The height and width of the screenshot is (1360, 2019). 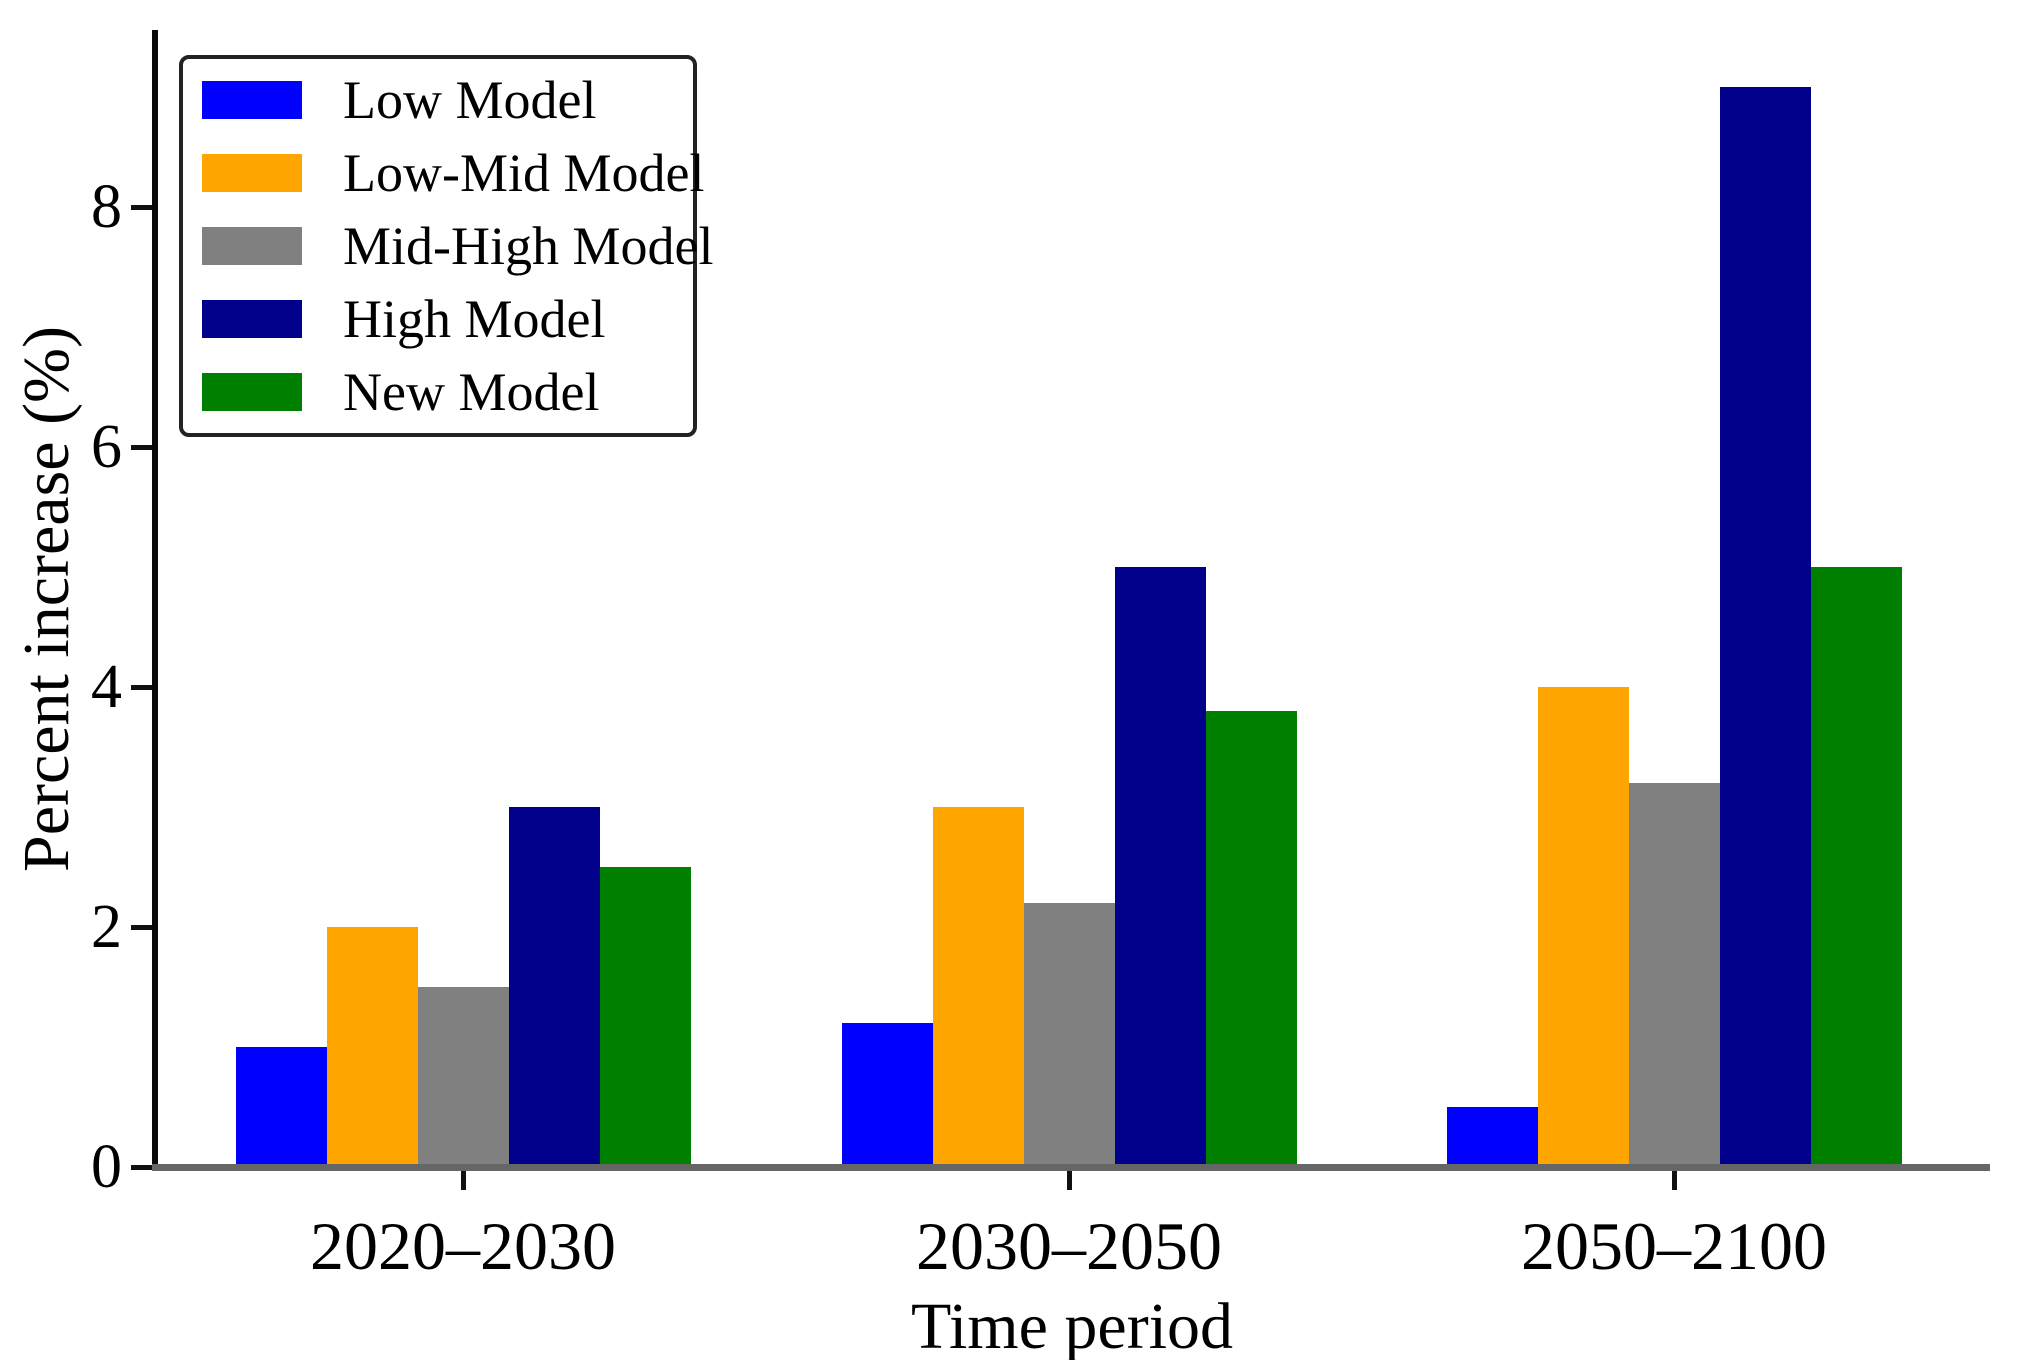 I want to click on legend-label-low-mid-model: Low-Mid Model, so click(x=524, y=172).